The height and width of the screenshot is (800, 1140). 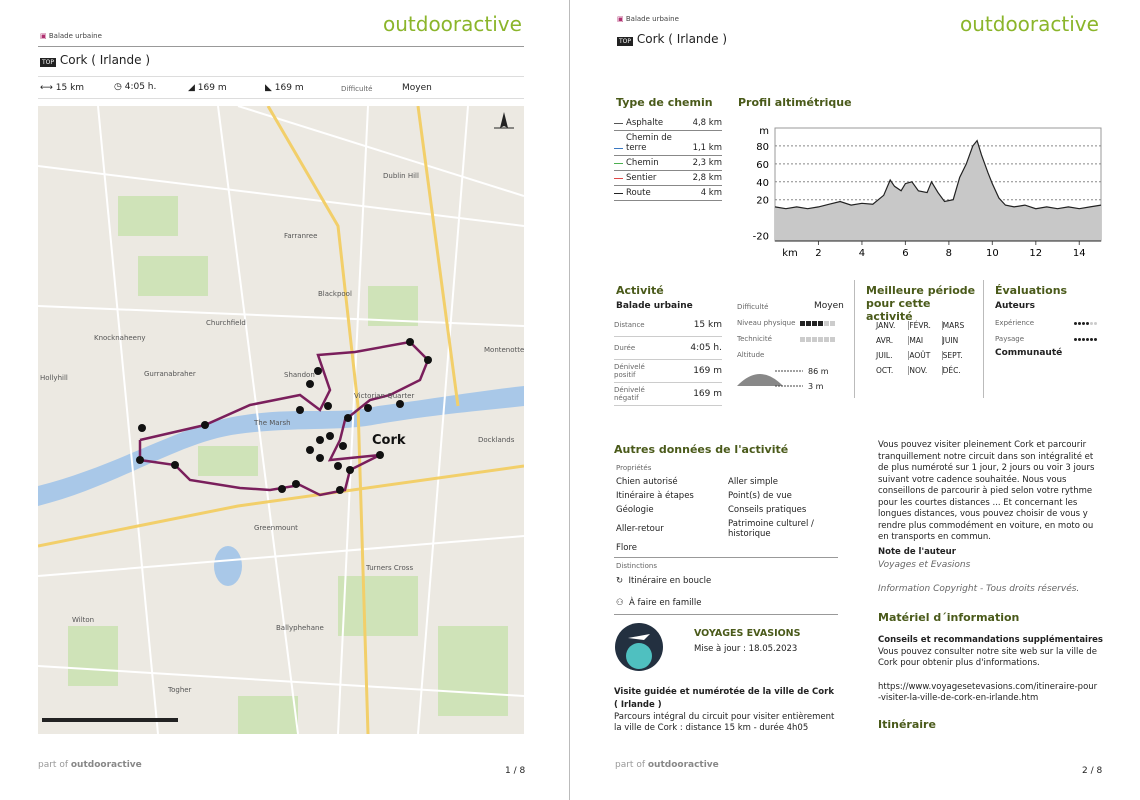 I want to click on path-type-name: Route, so click(x=638, y=193).